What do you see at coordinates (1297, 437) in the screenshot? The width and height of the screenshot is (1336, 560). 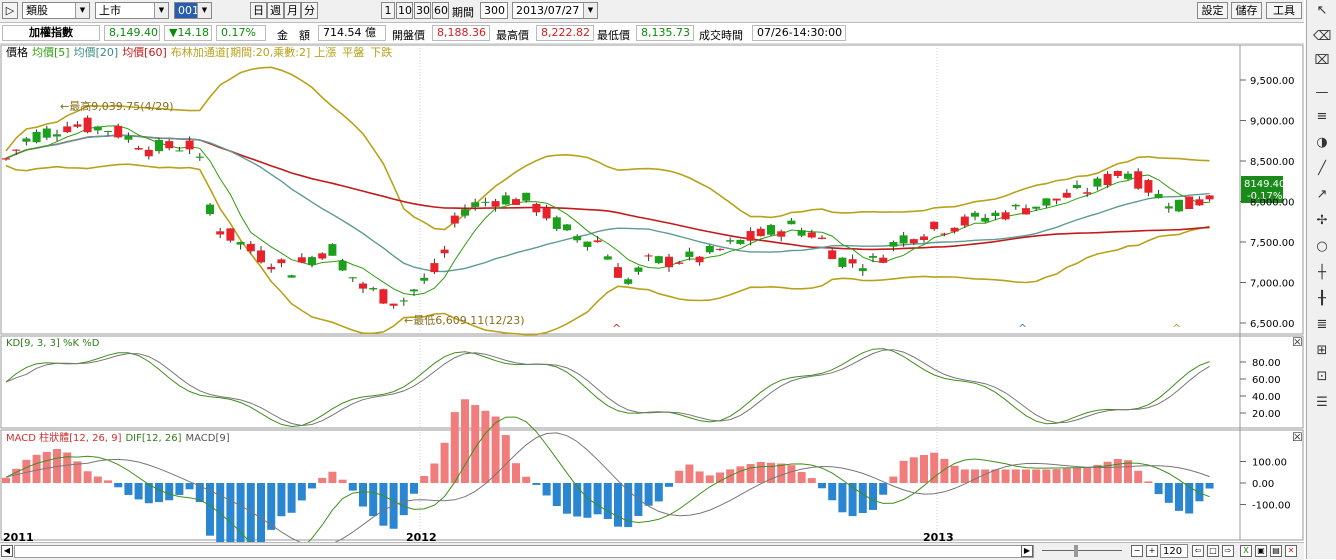 I see `close-macd-icon: ☒` at bounding box center [1297, 437].